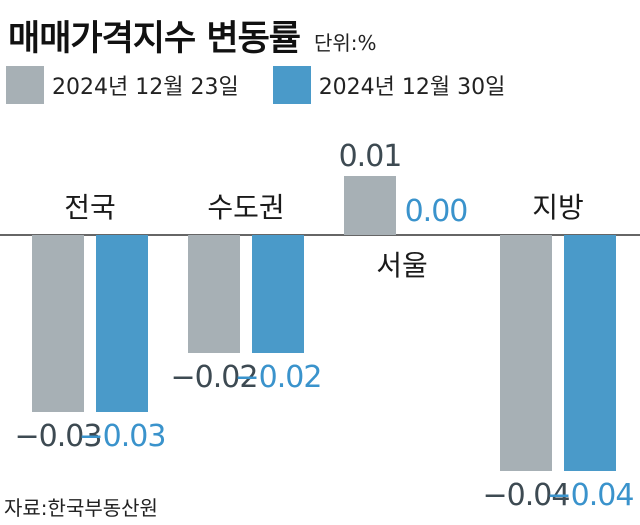 This screenshot has width=640, height=525. I want to click on category-label-지방: 지방, so click(558, 207).